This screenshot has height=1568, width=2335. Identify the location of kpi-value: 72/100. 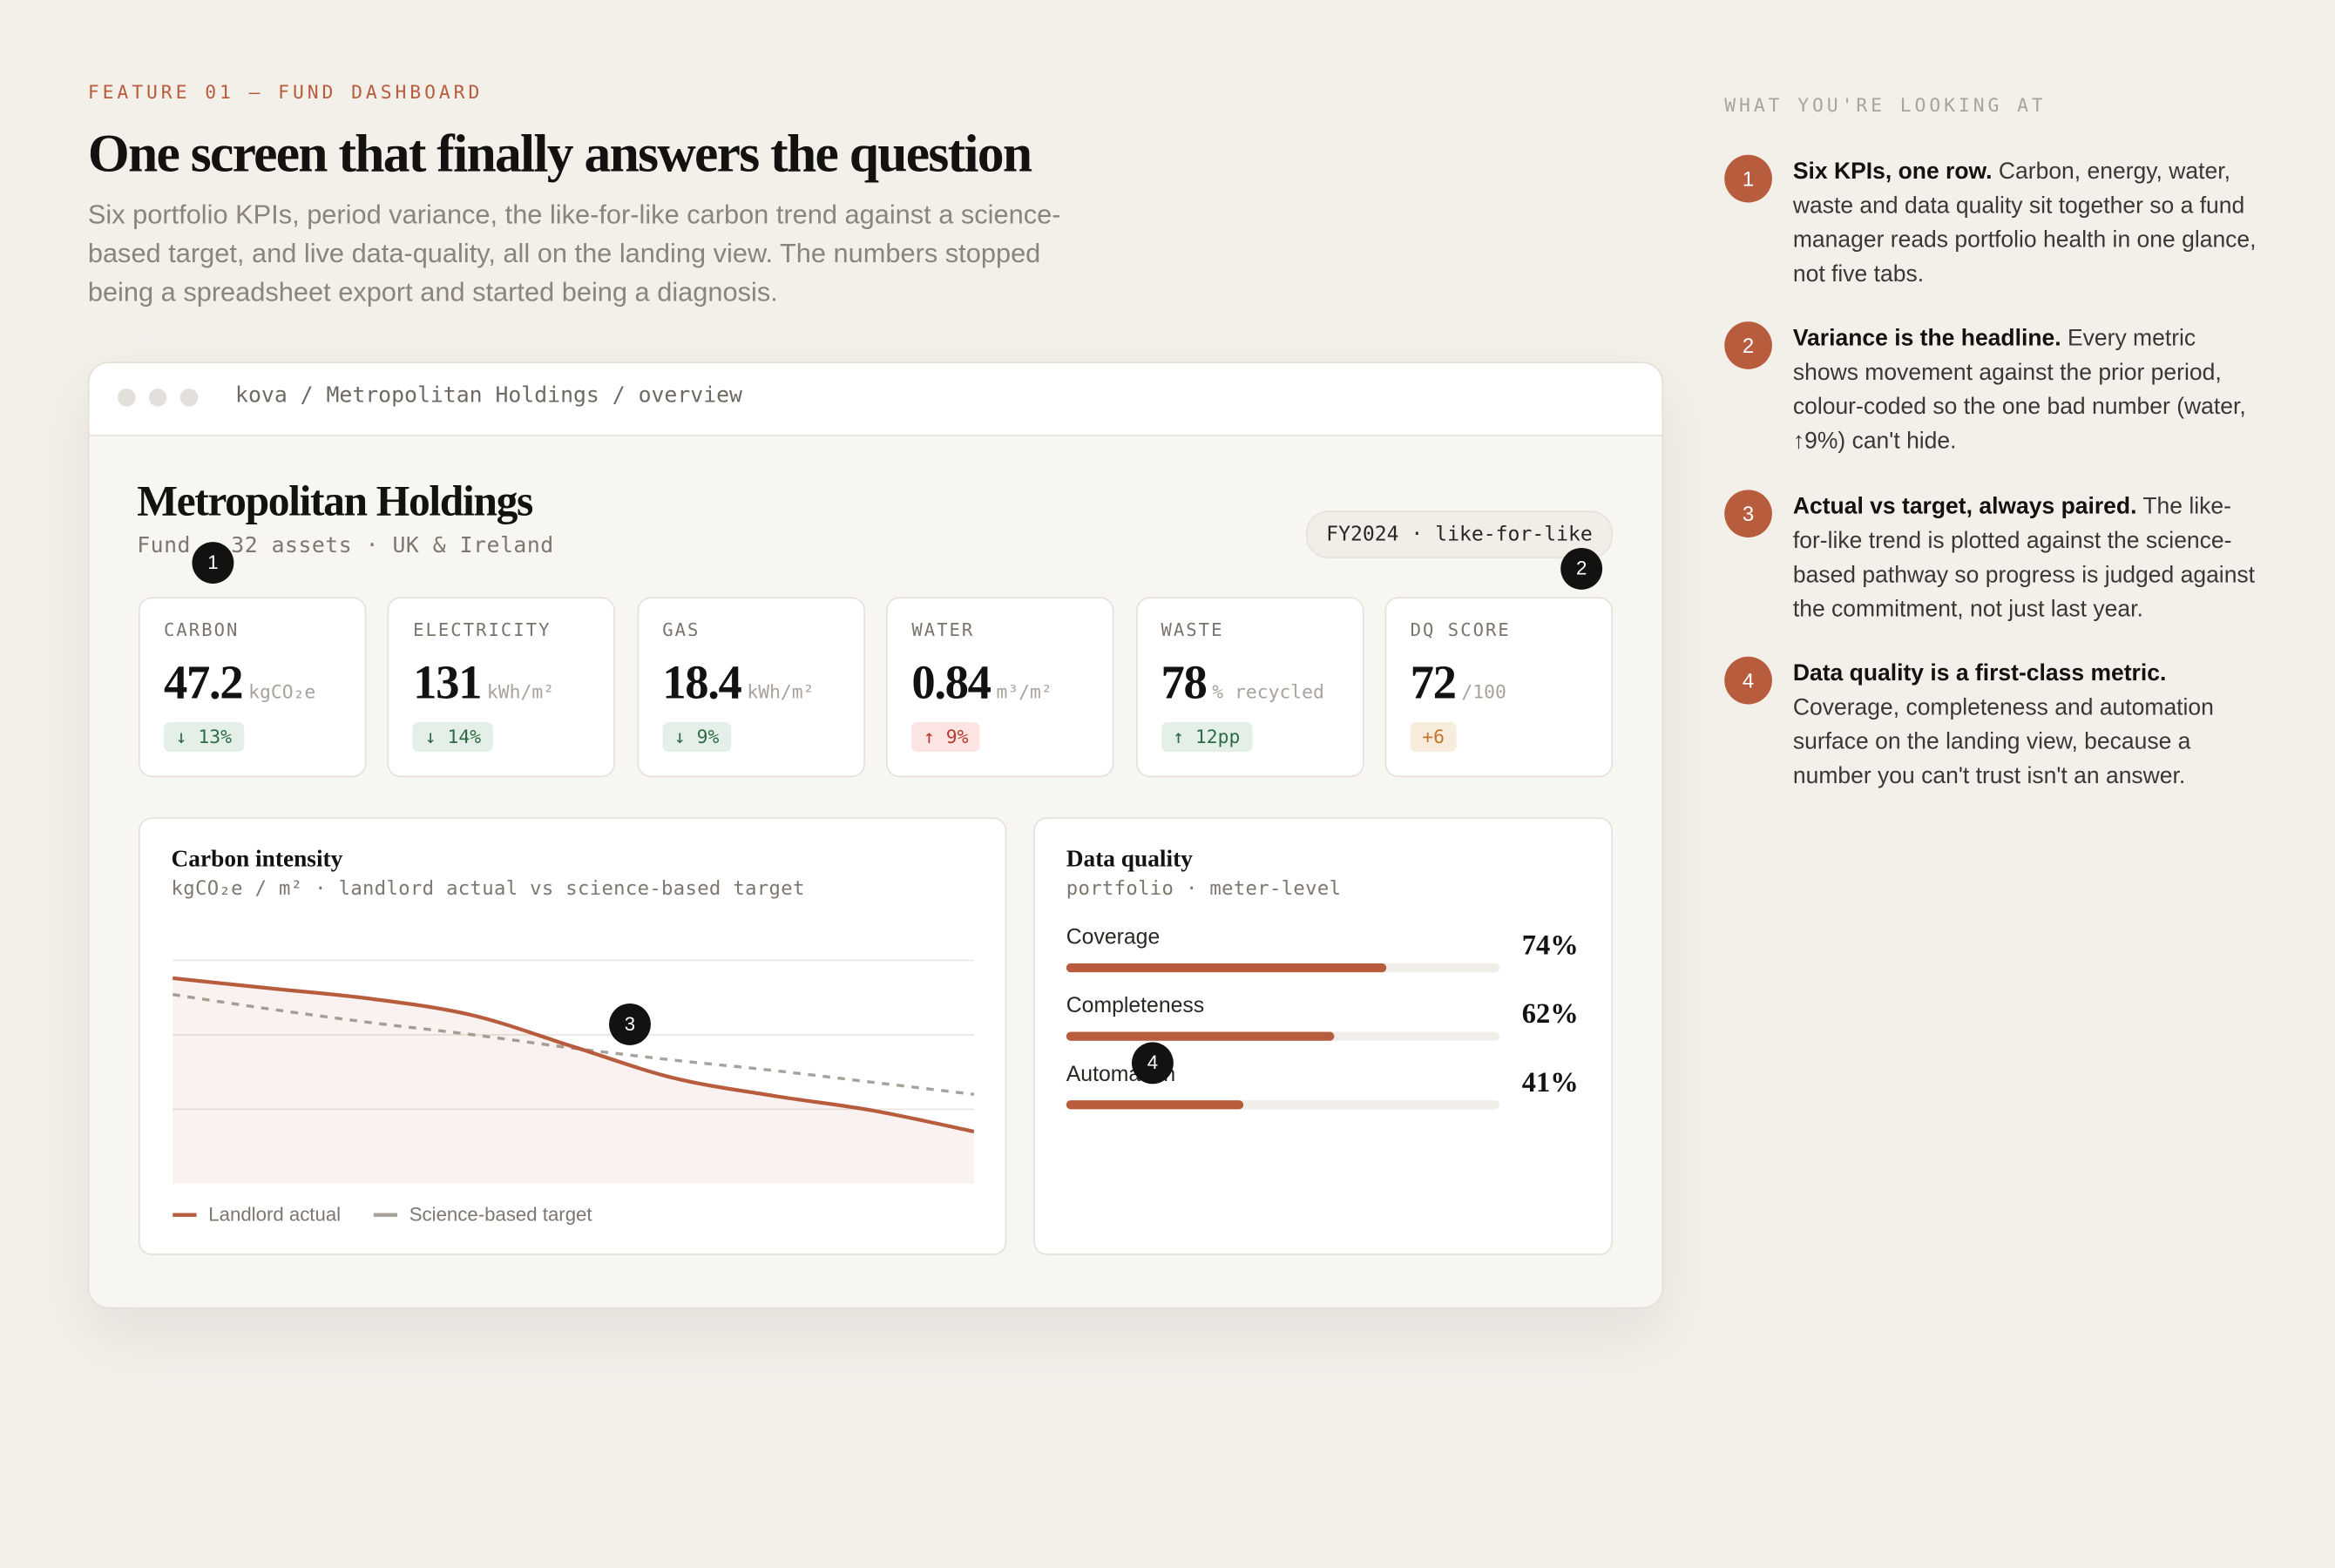
(1458, 682).